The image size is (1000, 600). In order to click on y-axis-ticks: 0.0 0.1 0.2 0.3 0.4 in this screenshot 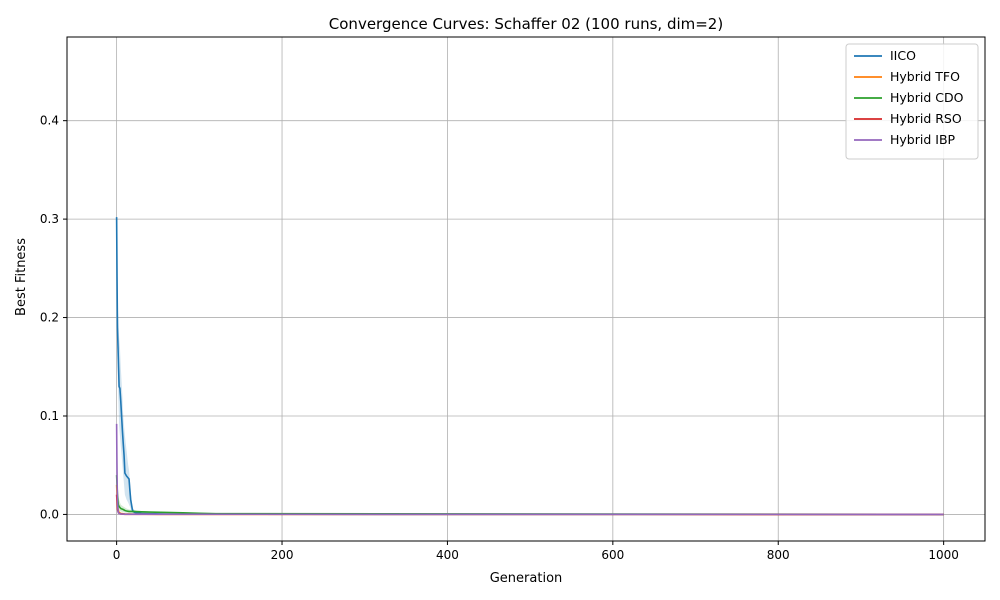, I will do `click(53, 317)`.